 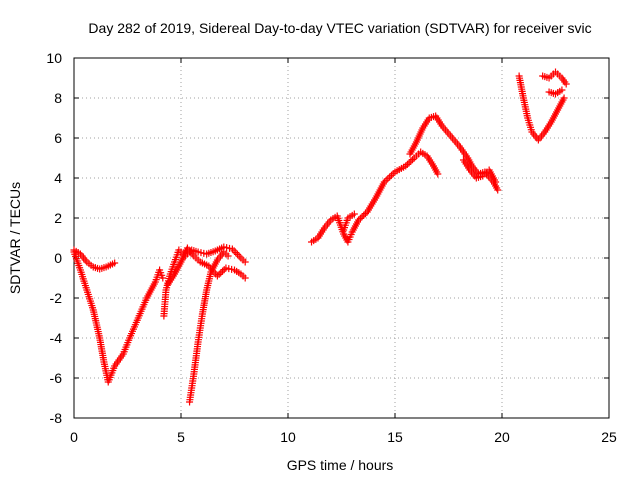 What do you see at coordinates (56, 338) in the screenshot?
I see `y-tick-label: -4` at bounding box center [56, 338].